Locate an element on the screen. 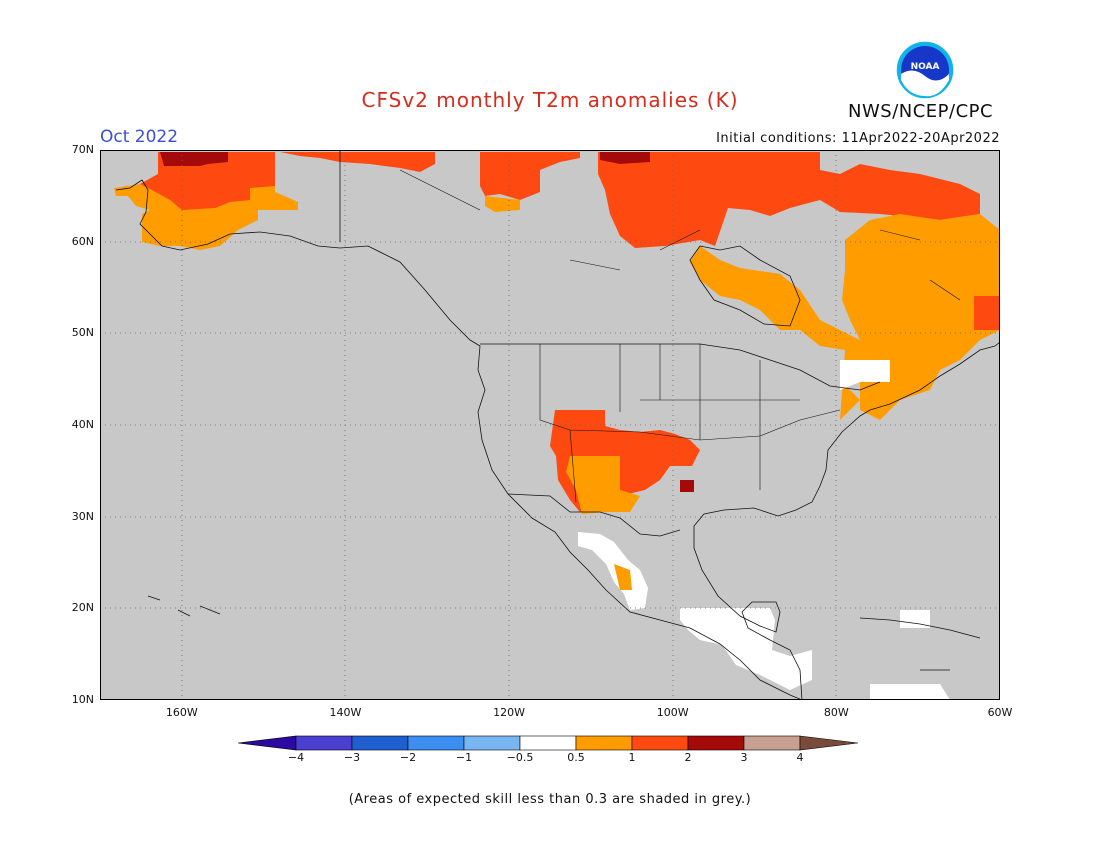 This screenshot has height=850, width=1100. hudson-bay-coastline is located at coordinates (745, 286).